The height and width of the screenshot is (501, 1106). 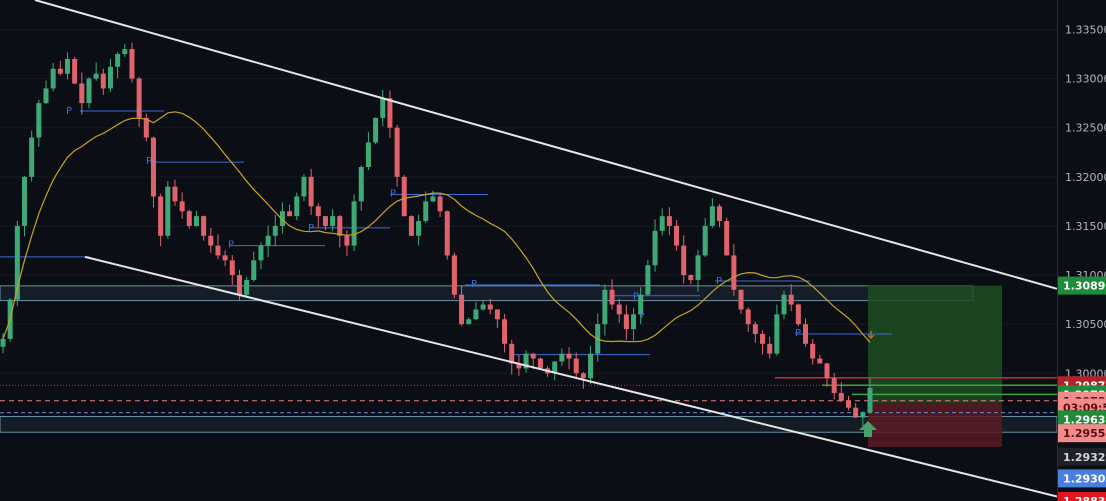 I want to click on buy-arrow-icon, so click(x=868, y=429).